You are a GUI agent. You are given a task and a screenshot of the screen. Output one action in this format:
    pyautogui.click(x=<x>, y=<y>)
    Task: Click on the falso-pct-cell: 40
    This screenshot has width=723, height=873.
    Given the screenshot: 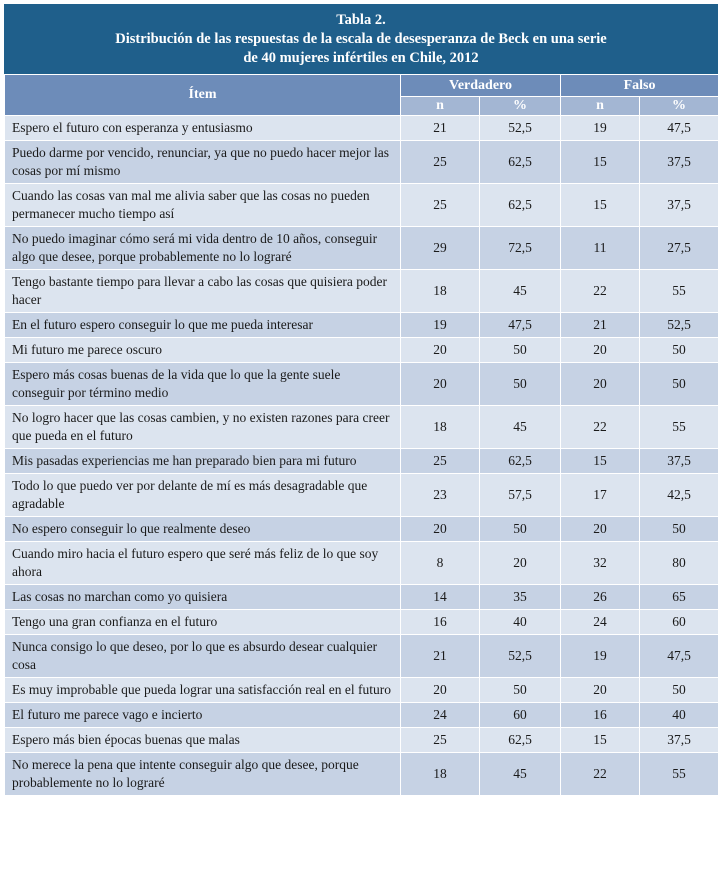 What is the action you would take?
    pyautogui.click(x=679, y=715)
    